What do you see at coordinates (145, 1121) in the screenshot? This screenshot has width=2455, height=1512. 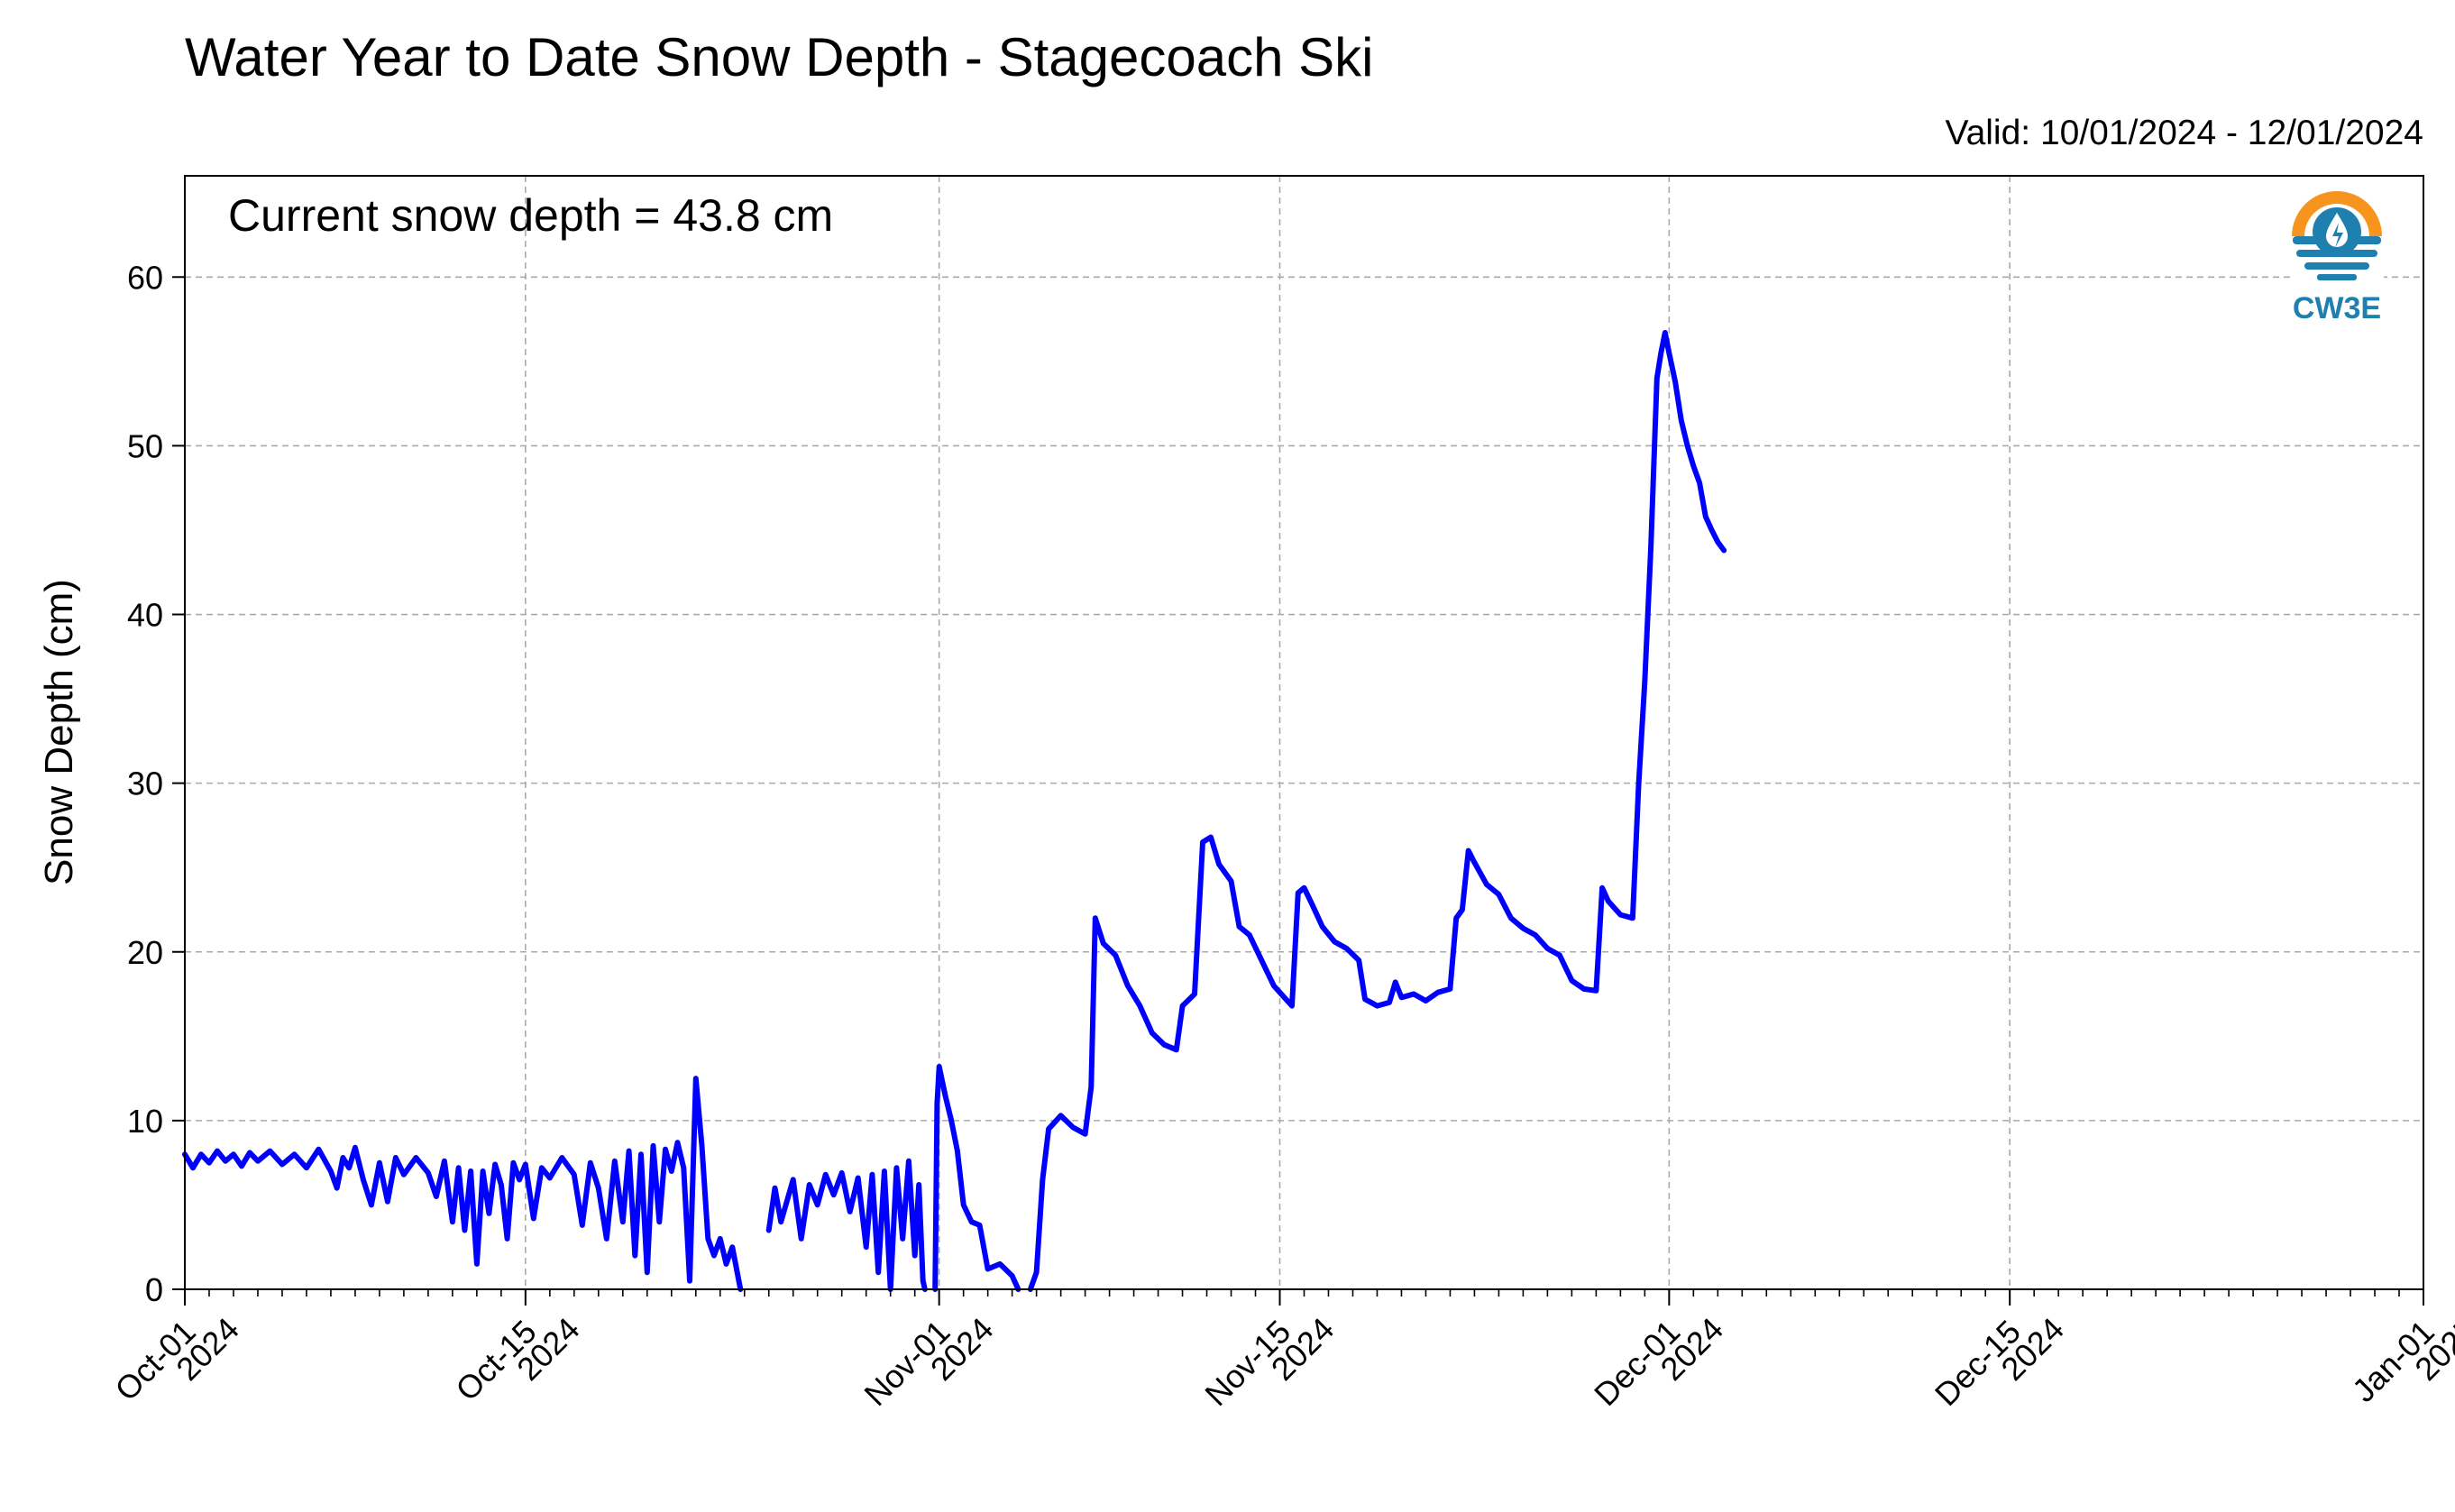 I see `y-tick-label: 10` at bounding box center [145, 1121].